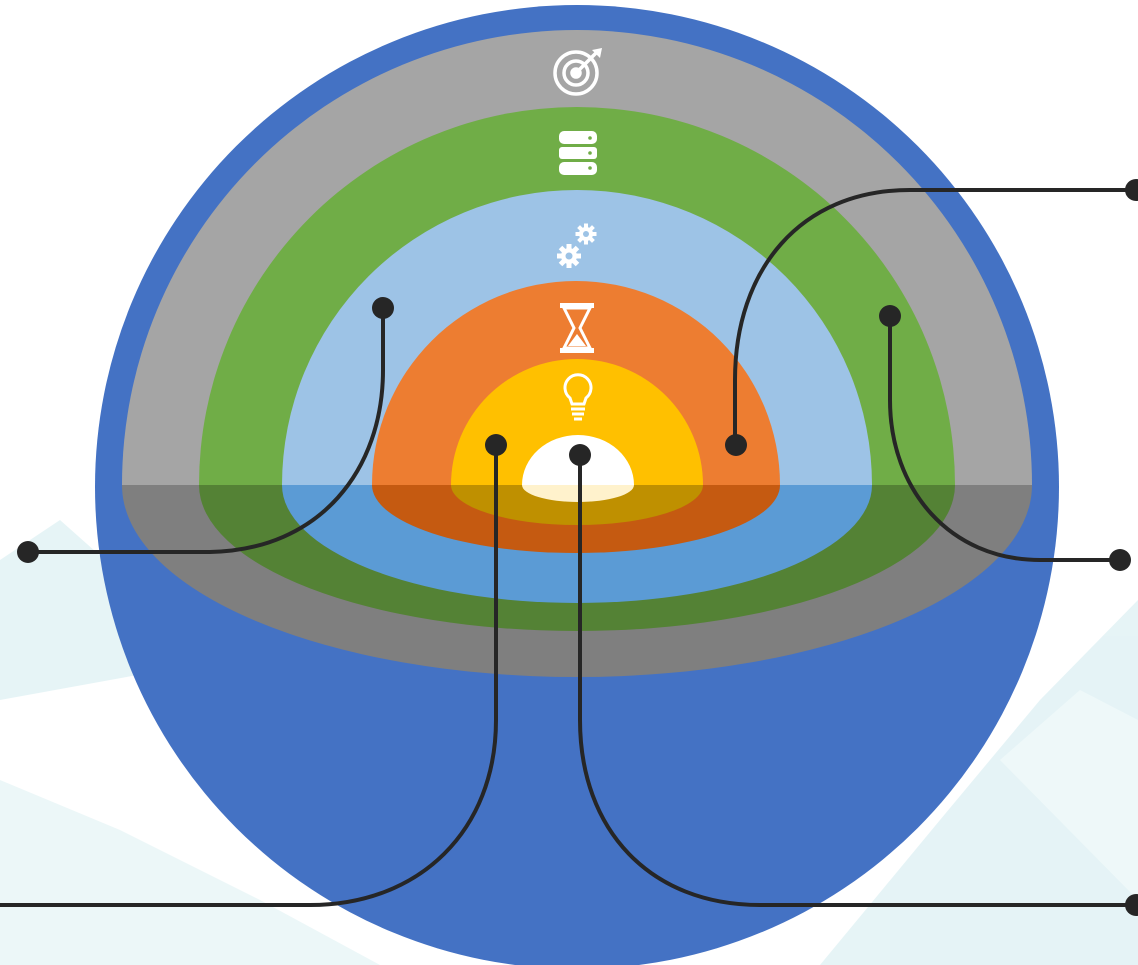 This screenshot has height=965, width=1138. What do you see at coordinates (577, 422) in the screenshot?
I see `yellow-dome` at bounding box center [577, 422].